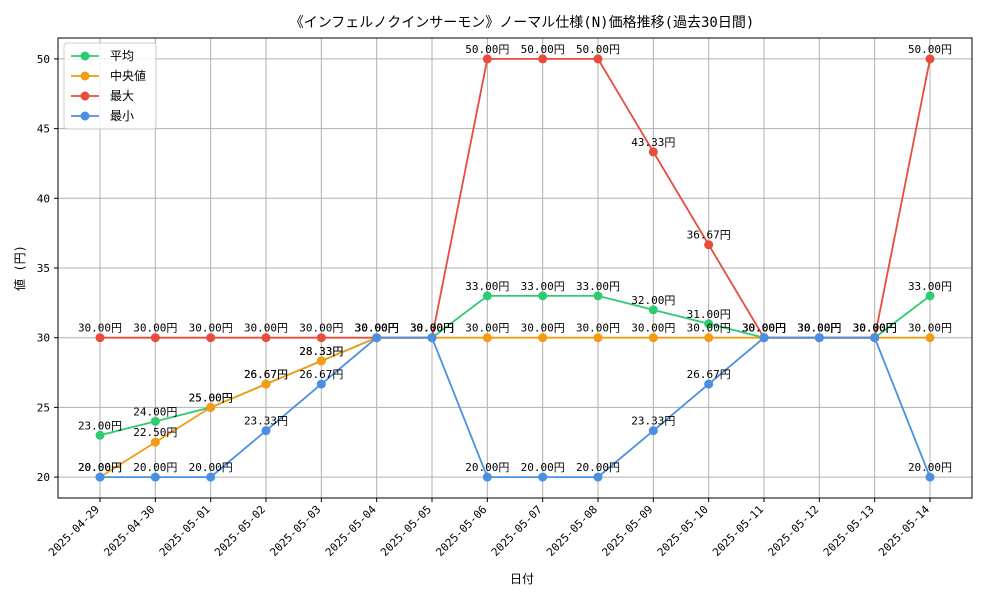 The height and width of the screenshot is (600, 1000). I want to click on x-tick-label: 2025-05-02, so click(240, 531).